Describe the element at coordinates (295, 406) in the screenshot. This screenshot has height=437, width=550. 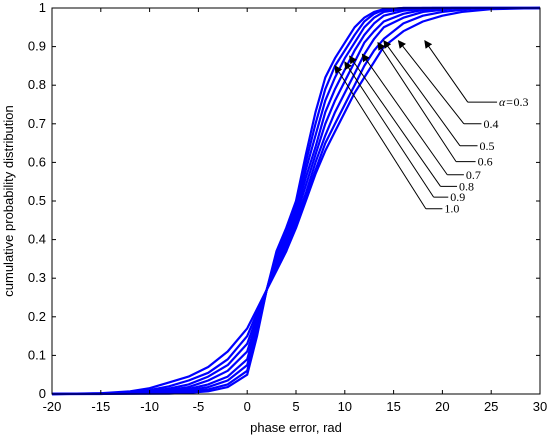
I see `x-tick-label: 5` at that location.